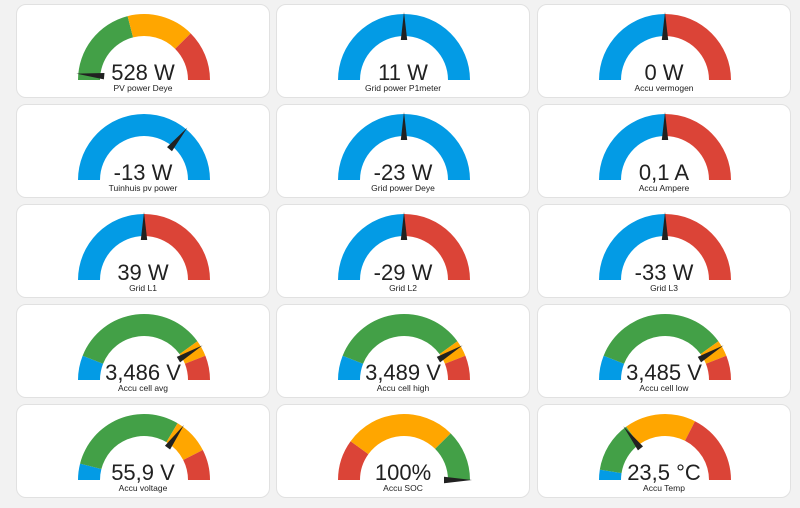 This screenshot has height=508, width=800. Describe the element at coordinates (403, 188) in the screenshot. I see `gauge-label: Grid power Deye` at that location.